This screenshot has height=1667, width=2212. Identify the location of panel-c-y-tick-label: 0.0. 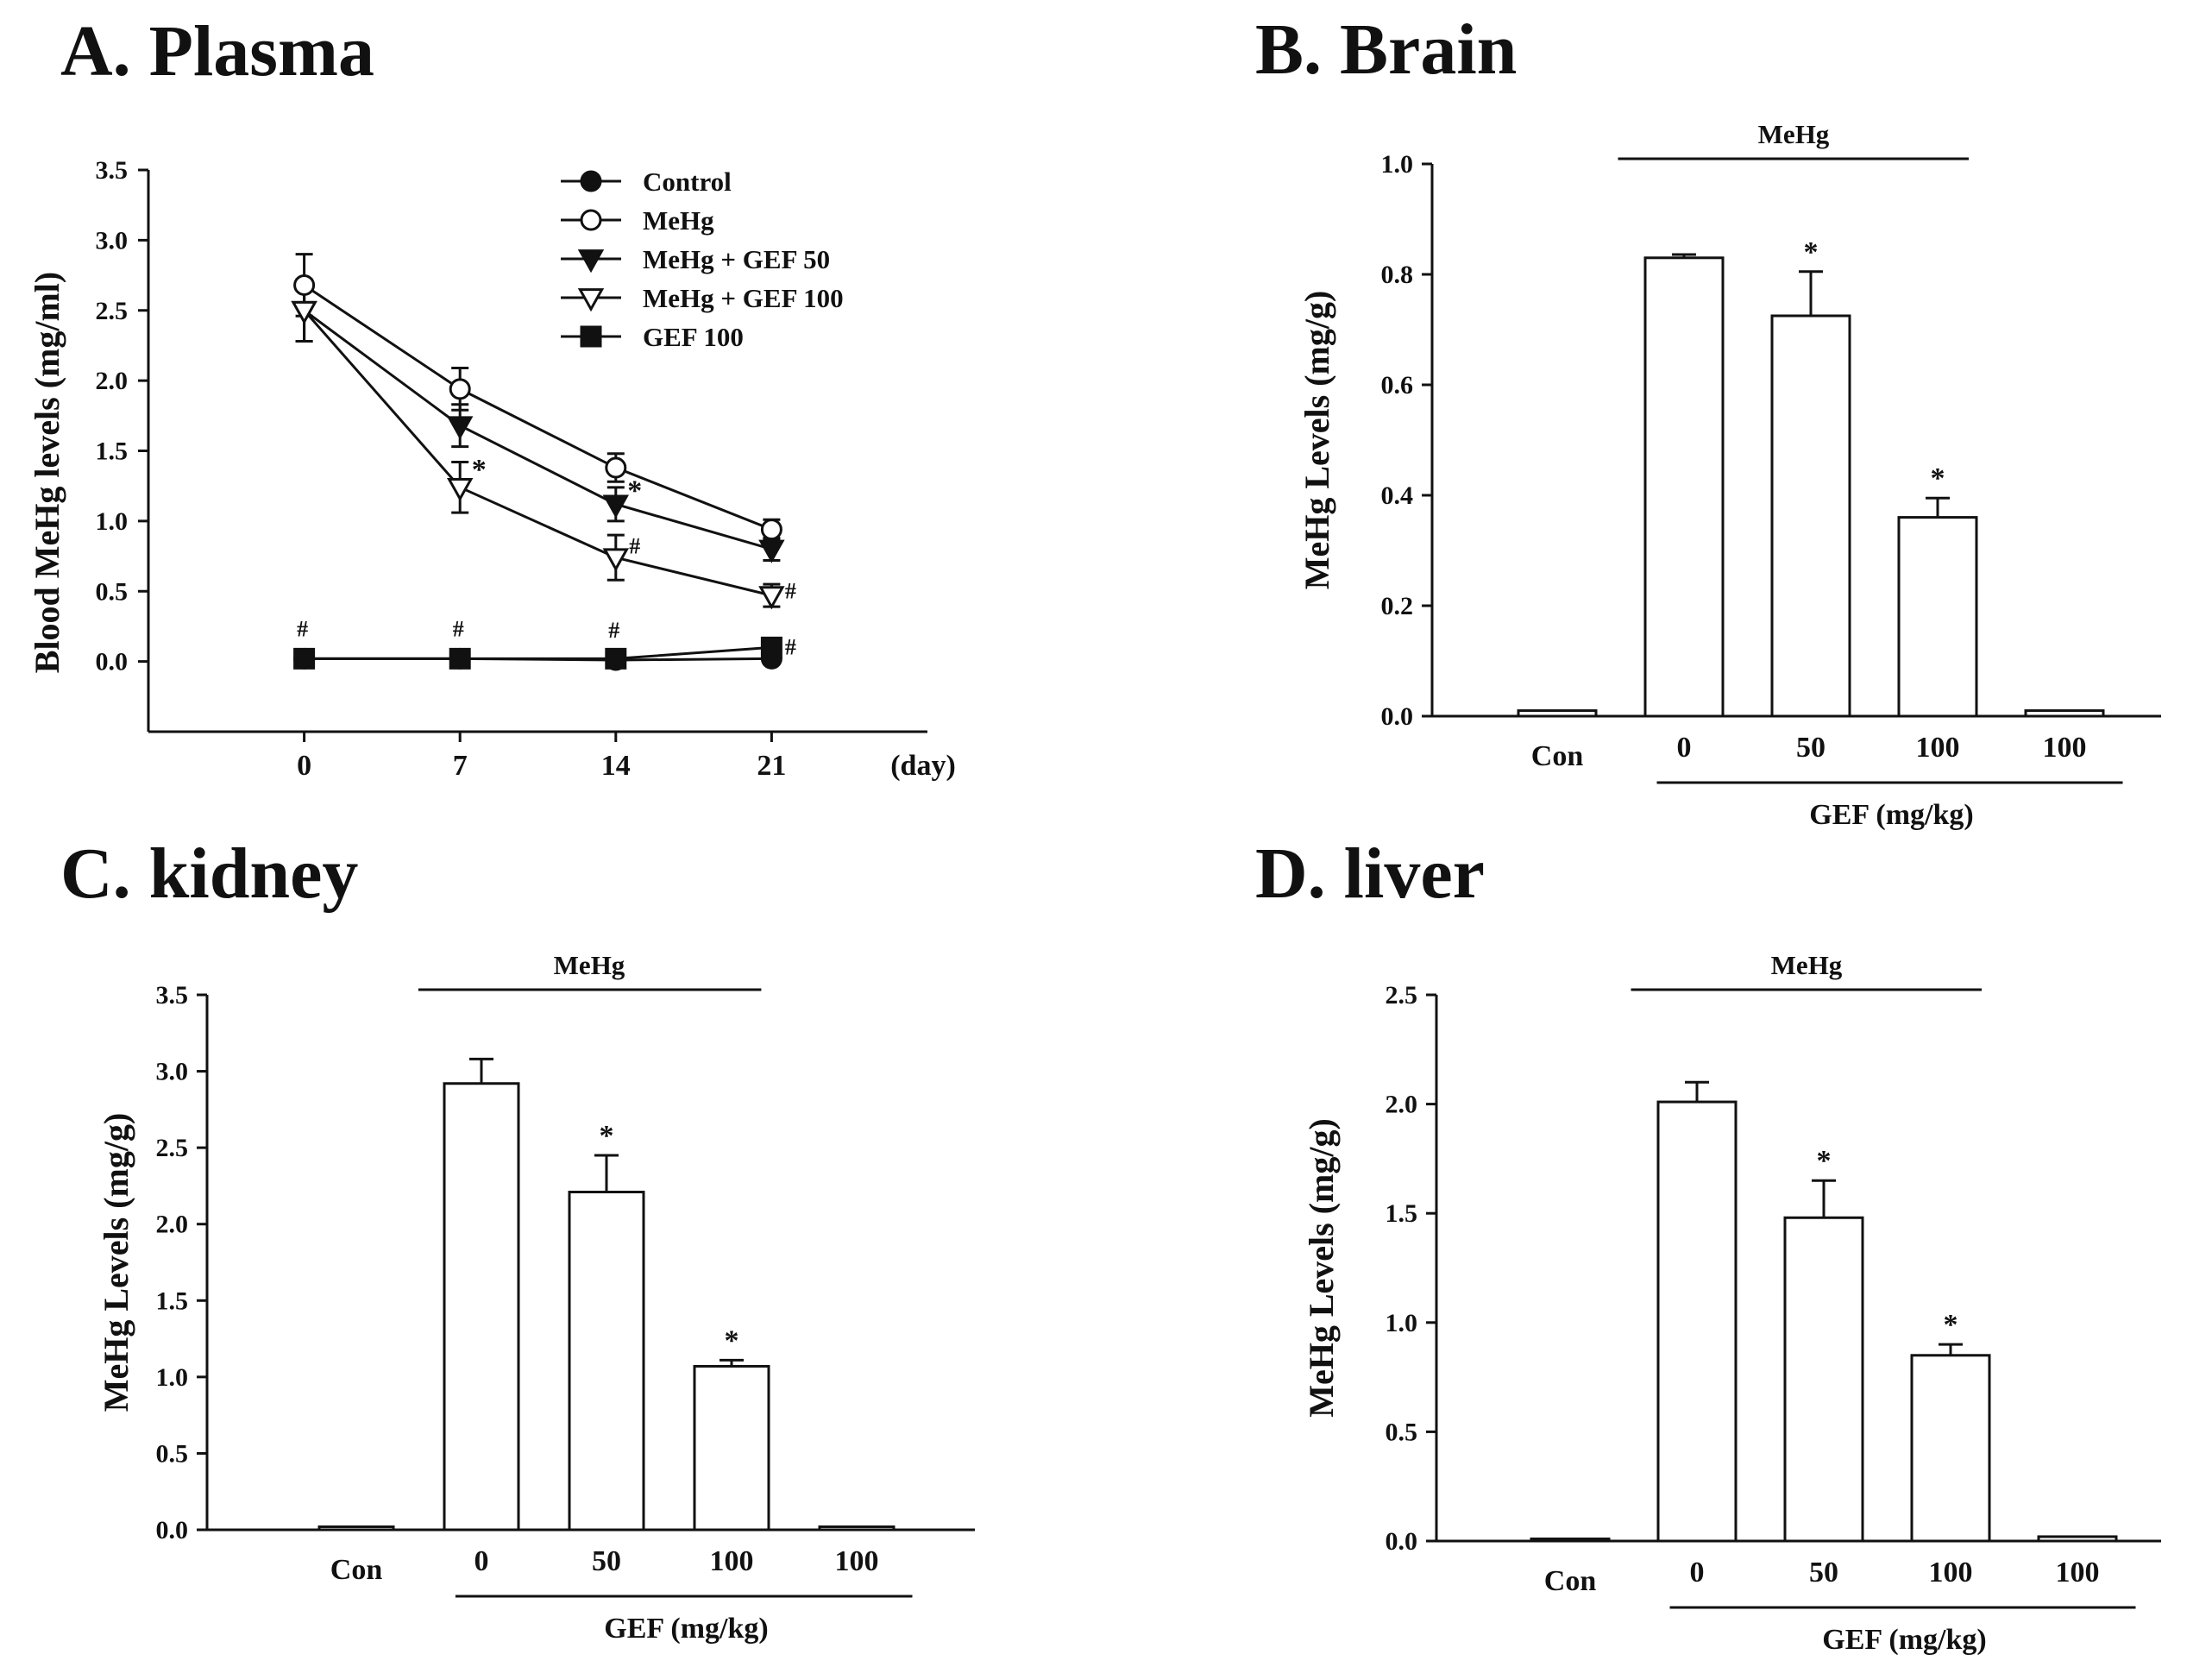
(173, 1530).